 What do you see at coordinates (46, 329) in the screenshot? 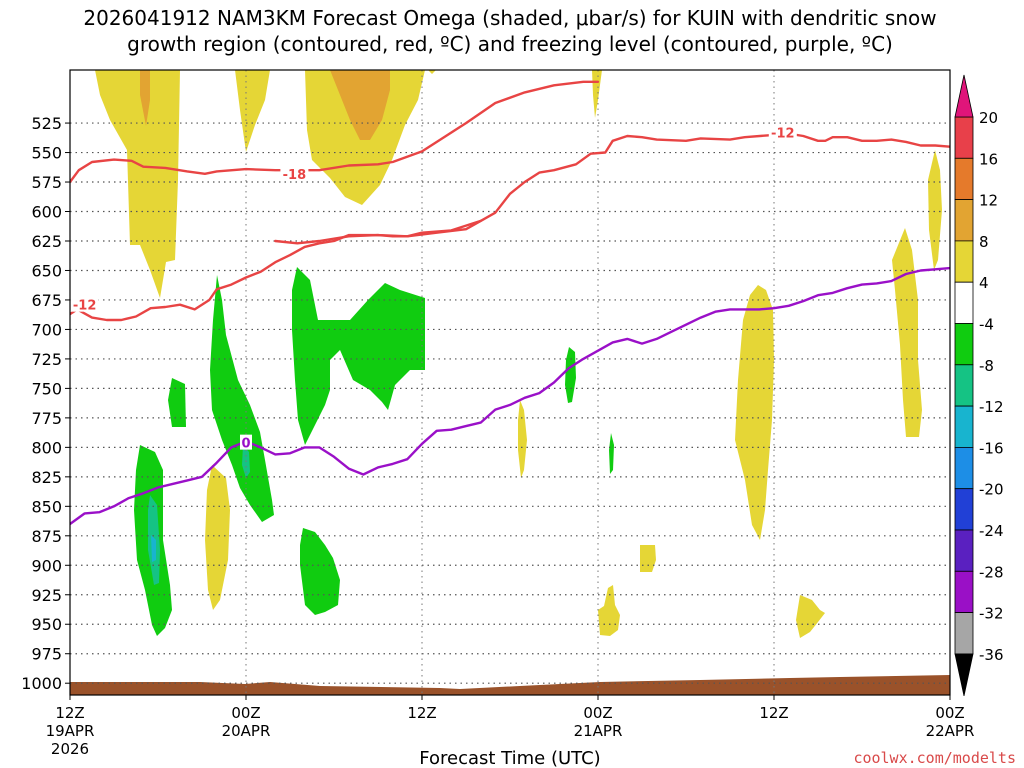
I see `ytick-label-700: 700` at bounding box center [46, 329].